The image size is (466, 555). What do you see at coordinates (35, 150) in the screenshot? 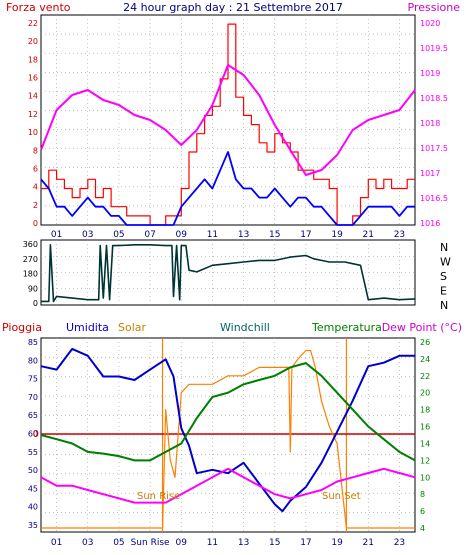
I see `wind-axis-tick: 8` at bounding box center [35, 150].